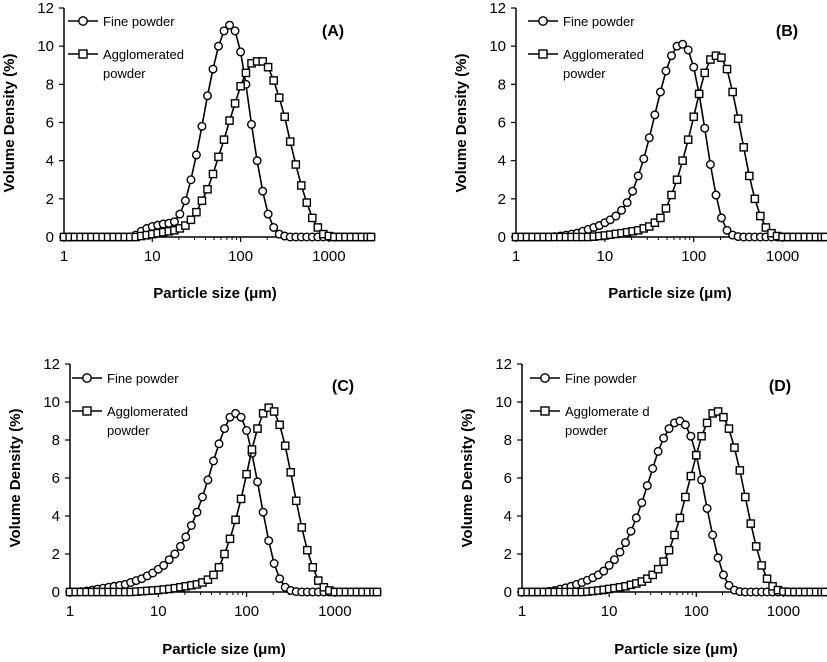 This screenshot has width=827, height=662. I want to click on series-line-fine-powder, so click(673, 506).